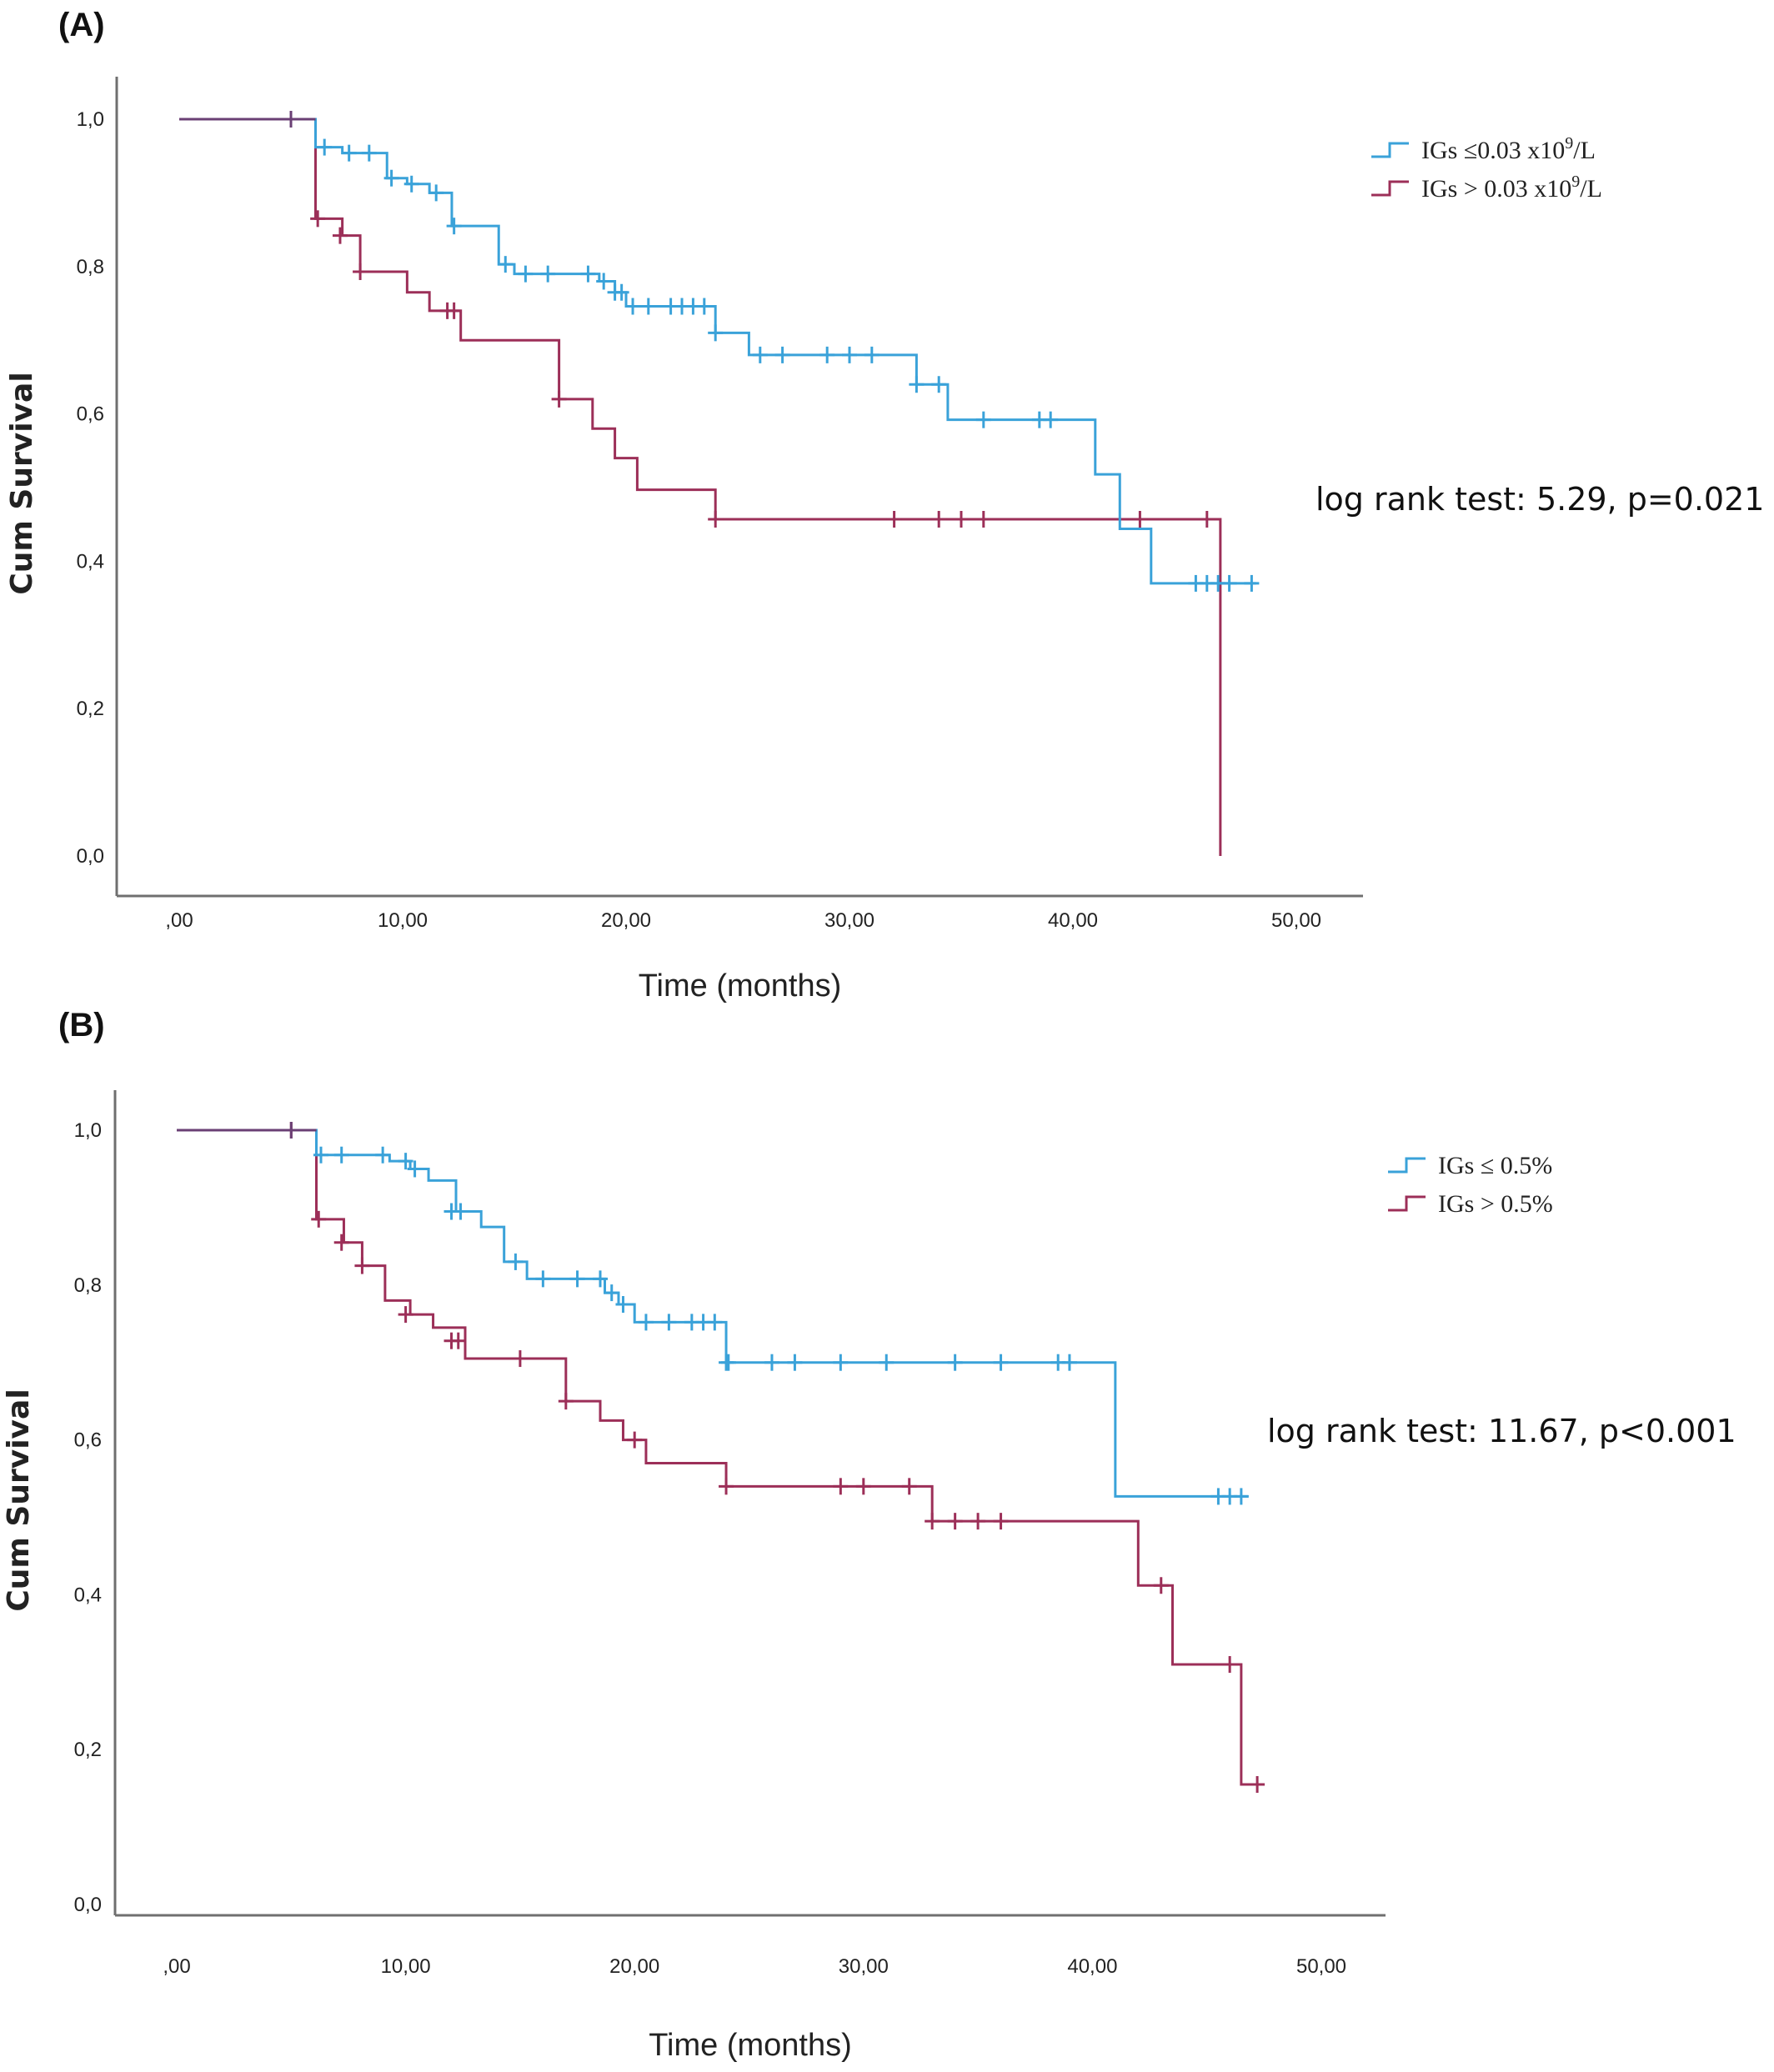 Image resolution: width=1774 pixels, height=2072 pixels. Describe the element at coordinates (1508, 149) in the screenshot. I see `legend-label: IGs ≤0.03 x109/L` at that location.